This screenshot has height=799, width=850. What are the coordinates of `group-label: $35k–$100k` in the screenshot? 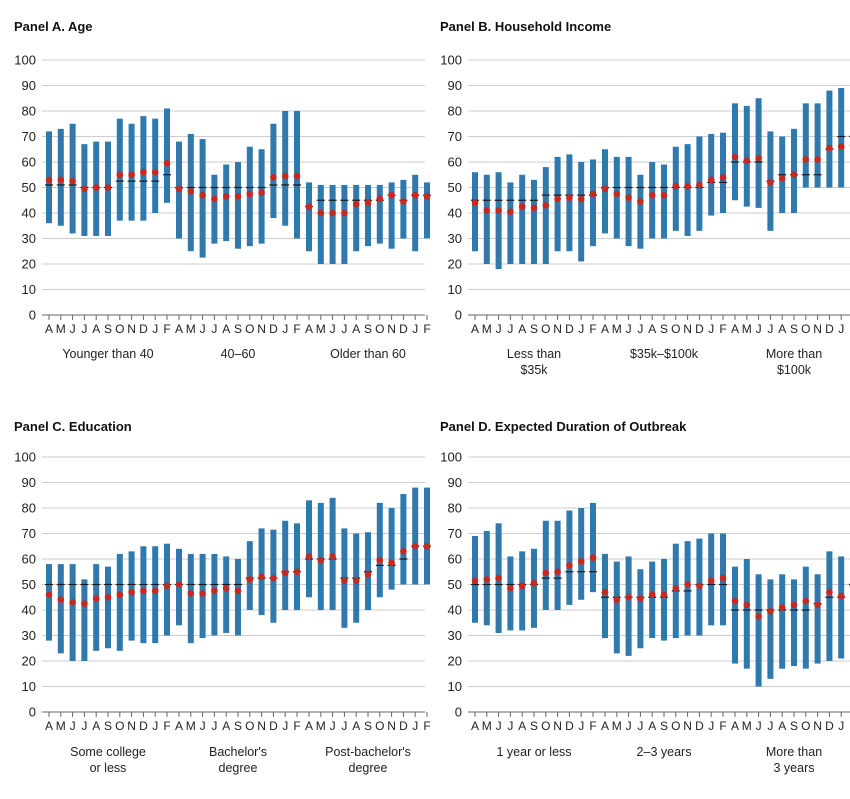 It's located at (664, 354).